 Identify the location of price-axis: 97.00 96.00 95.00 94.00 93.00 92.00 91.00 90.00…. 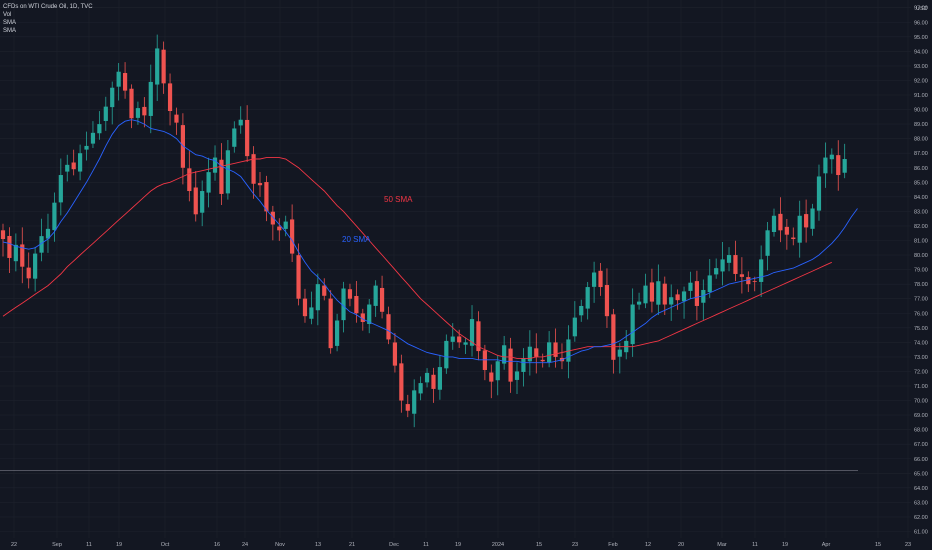
(921, 271).